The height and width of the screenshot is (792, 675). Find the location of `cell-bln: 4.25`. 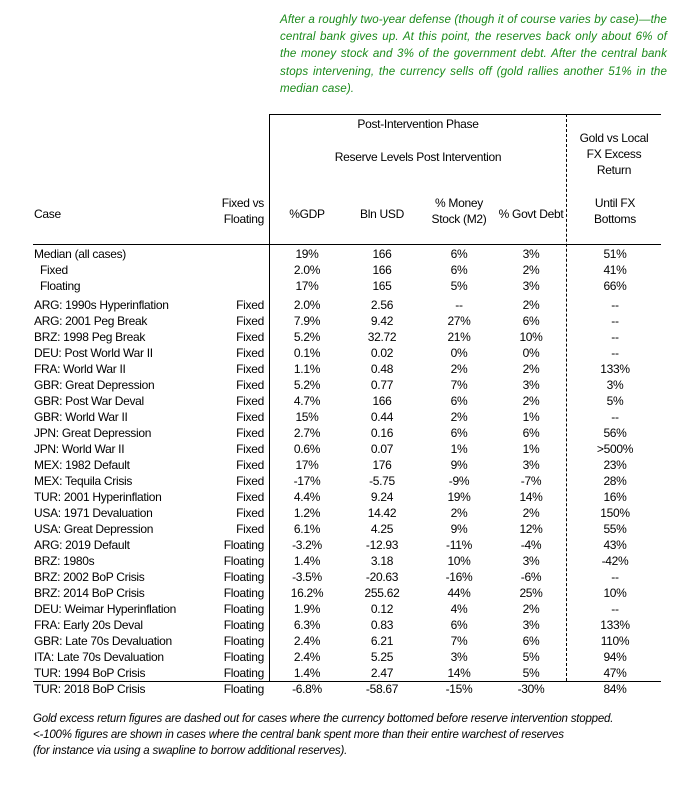

cell-bln: 4.25 is located at coordinates (382, 529).